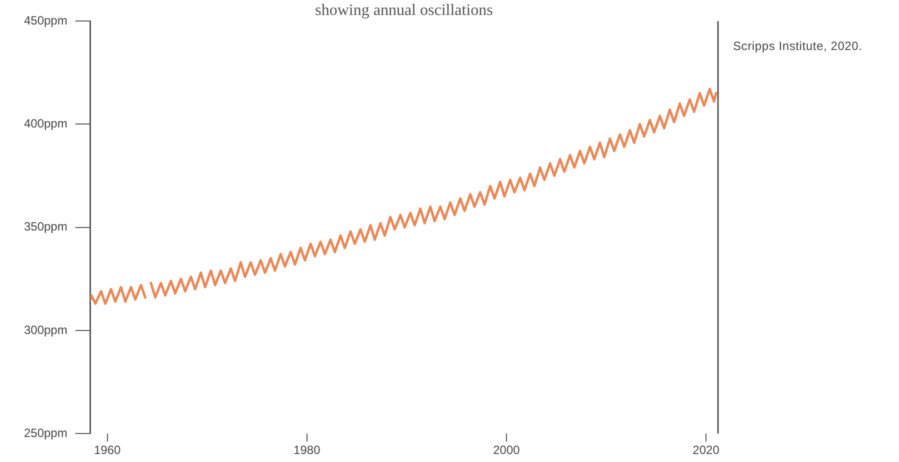  What do you see at coordinates (506, 450) in the screenshot?
I see `x-tick-label: 2000` at bounding box center [506, 450].